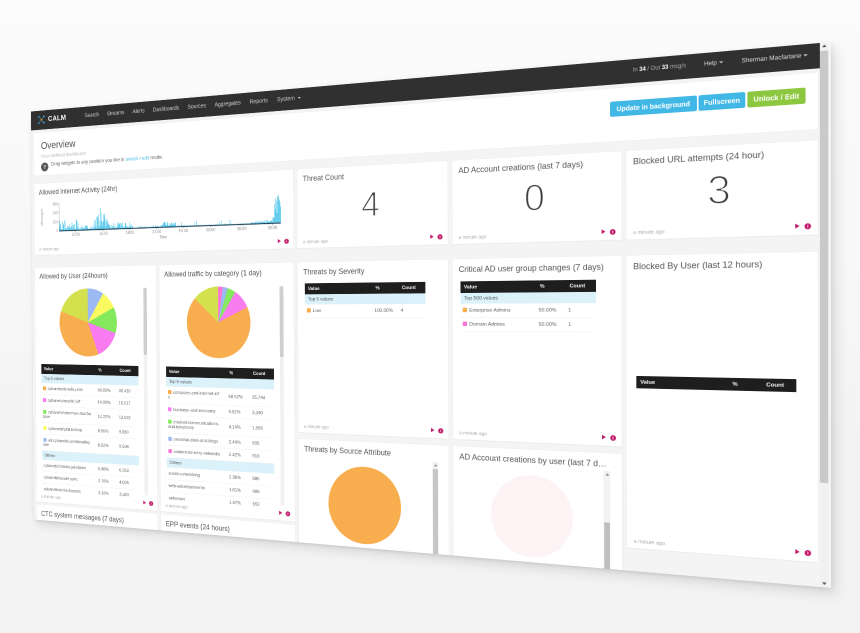 Image resolution: width=860 pixels, height=633 pixels. I want to click on svg-text: 200, so click(55, 213).